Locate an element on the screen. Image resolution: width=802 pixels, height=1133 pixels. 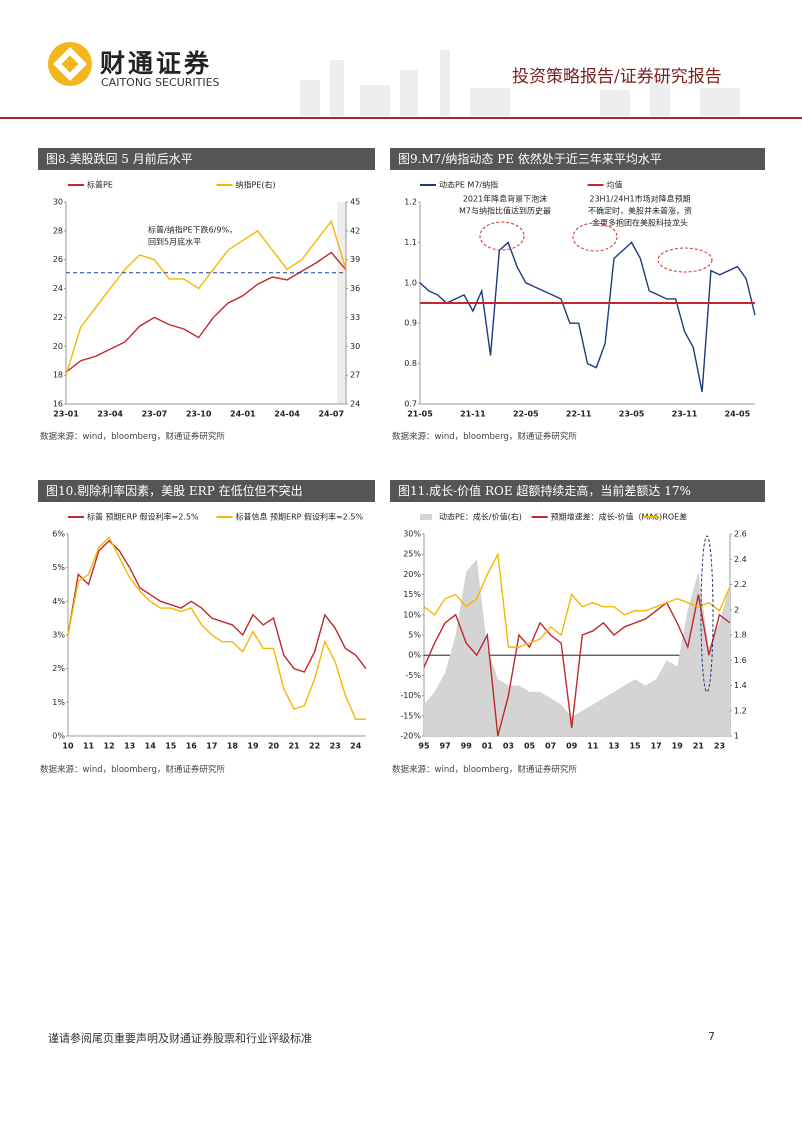
legend-label: 纳指PE(右) is located at coordinates (256, 185).